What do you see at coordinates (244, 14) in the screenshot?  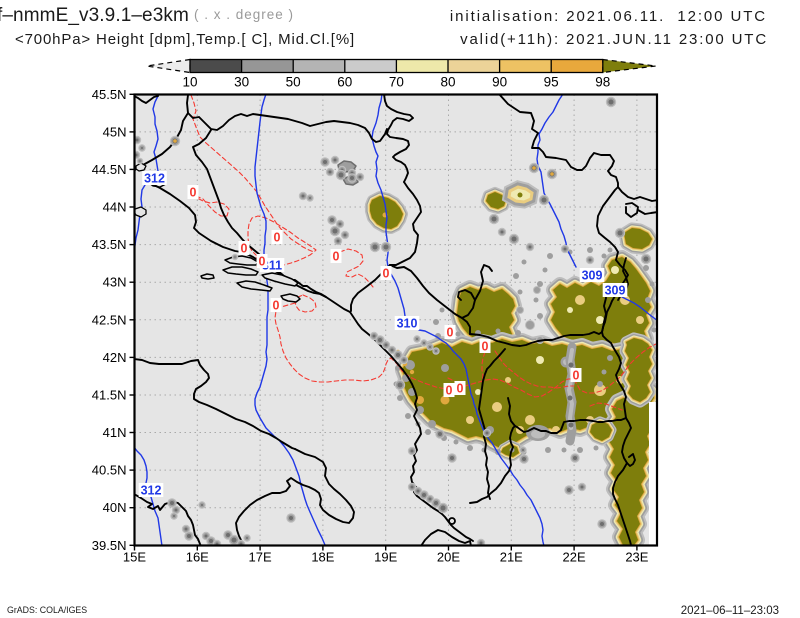 I see `svg-text: ( . x . degree )` at bounding box center [244, 14].